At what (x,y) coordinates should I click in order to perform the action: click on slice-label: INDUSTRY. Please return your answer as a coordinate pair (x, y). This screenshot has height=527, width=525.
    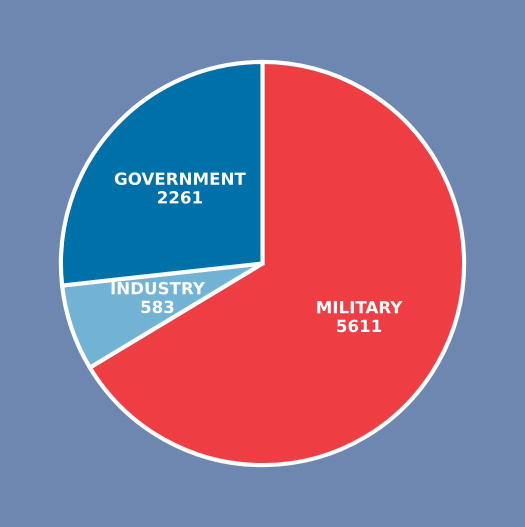
    Looking at the image, I should click on (159, 288).